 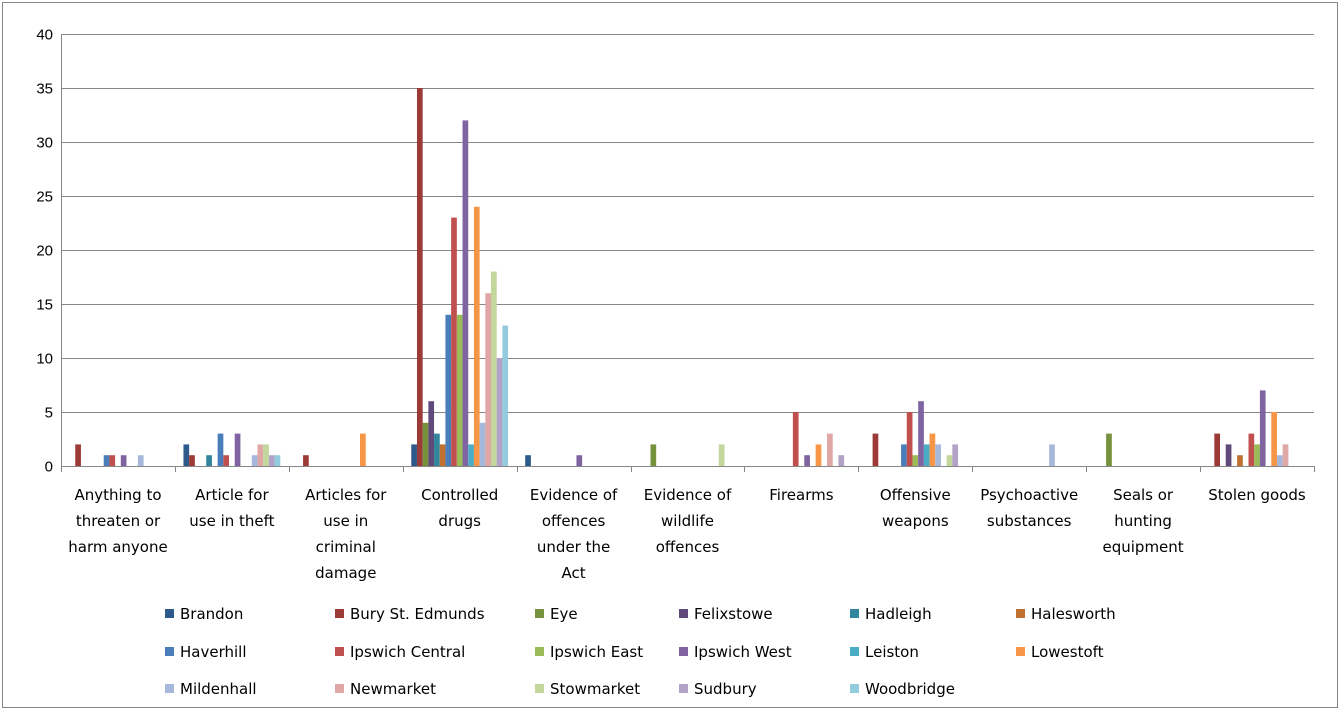 What do you see at coordinates (1029, 495) in the screenshot?
I see `x-category-label: Psychoactive` at bounding box center [1029, 495].